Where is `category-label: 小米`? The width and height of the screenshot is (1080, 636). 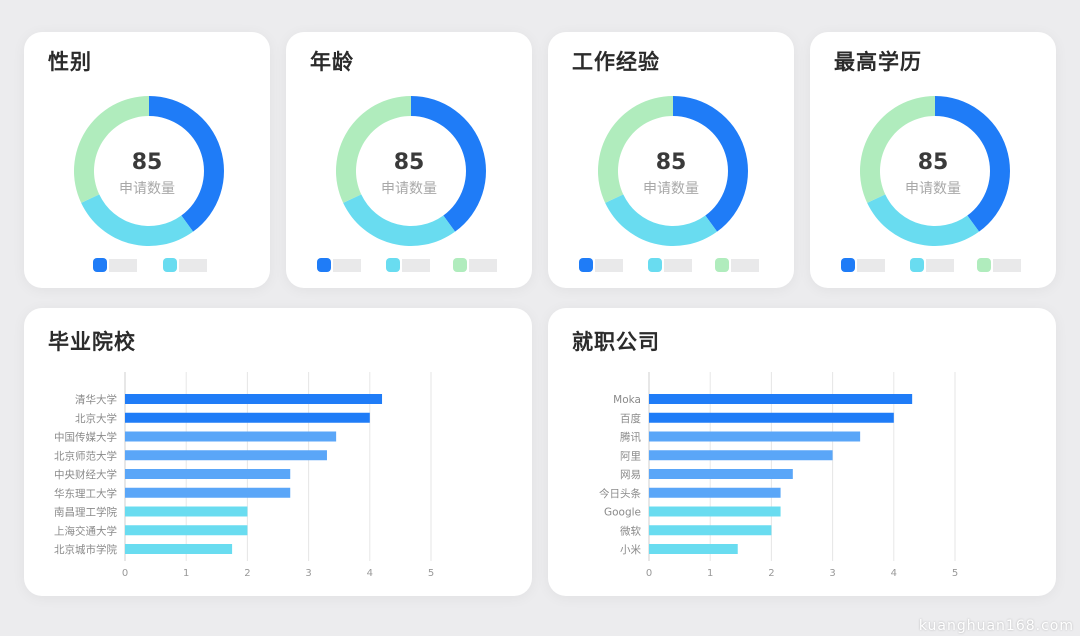 category-label: 小米 is located at coordinates (630, 549).